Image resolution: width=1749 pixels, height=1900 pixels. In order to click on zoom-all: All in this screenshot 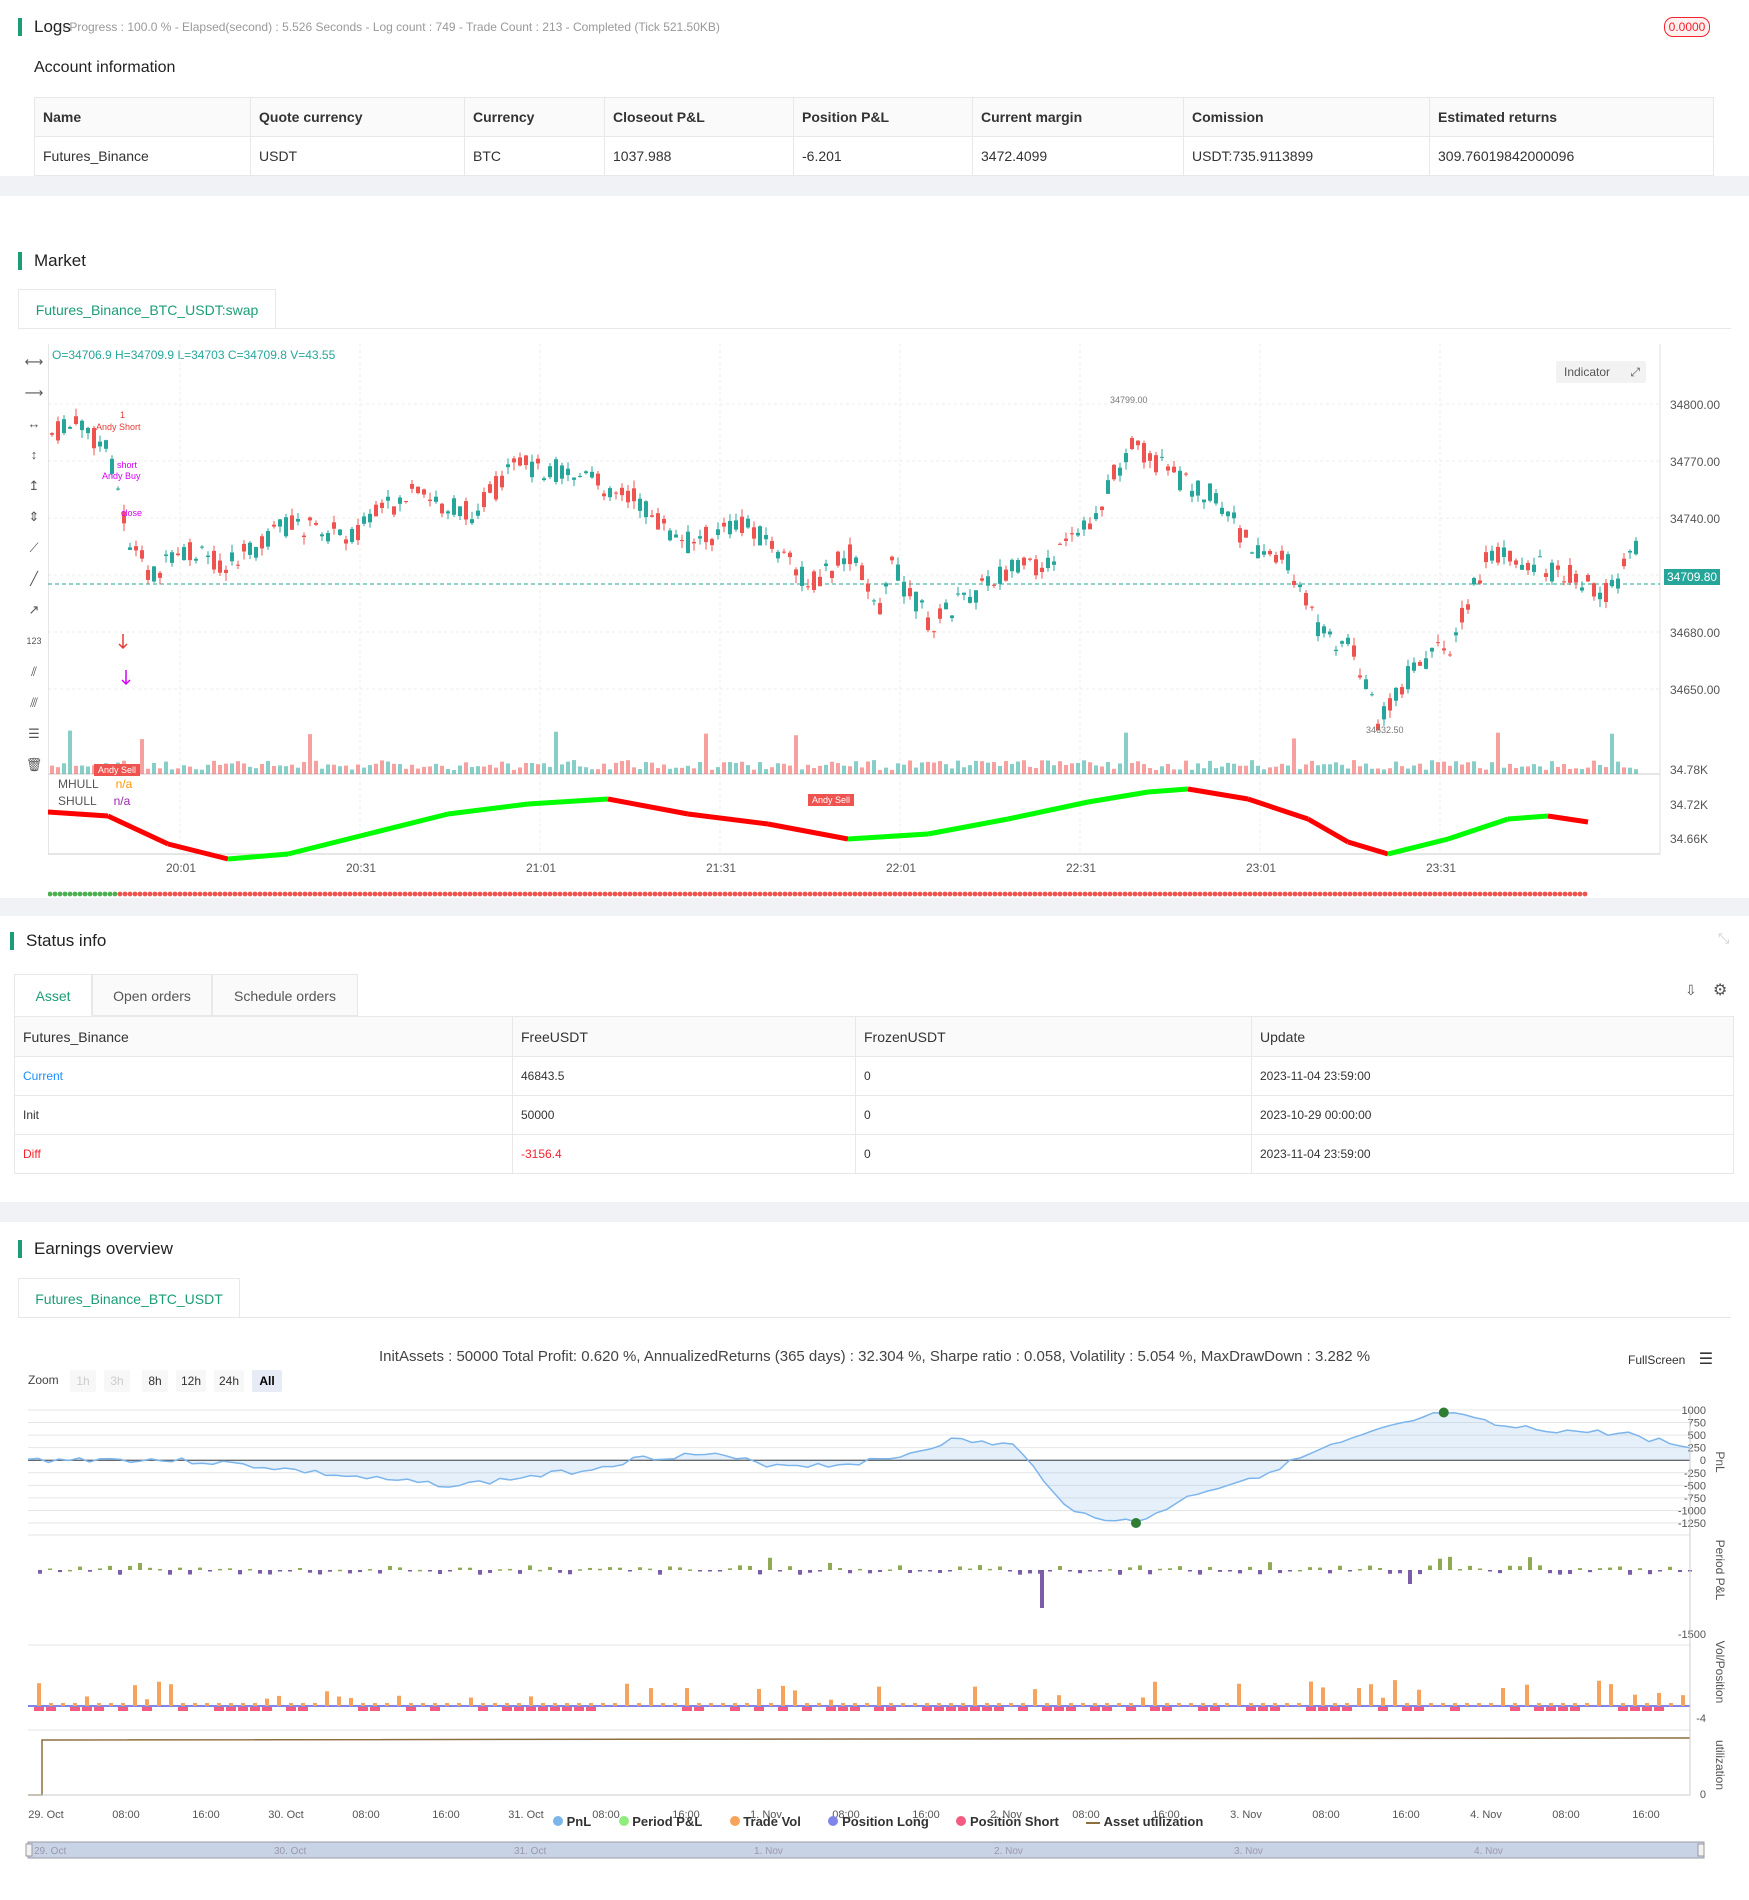, I will do `click(267, 1381)`.